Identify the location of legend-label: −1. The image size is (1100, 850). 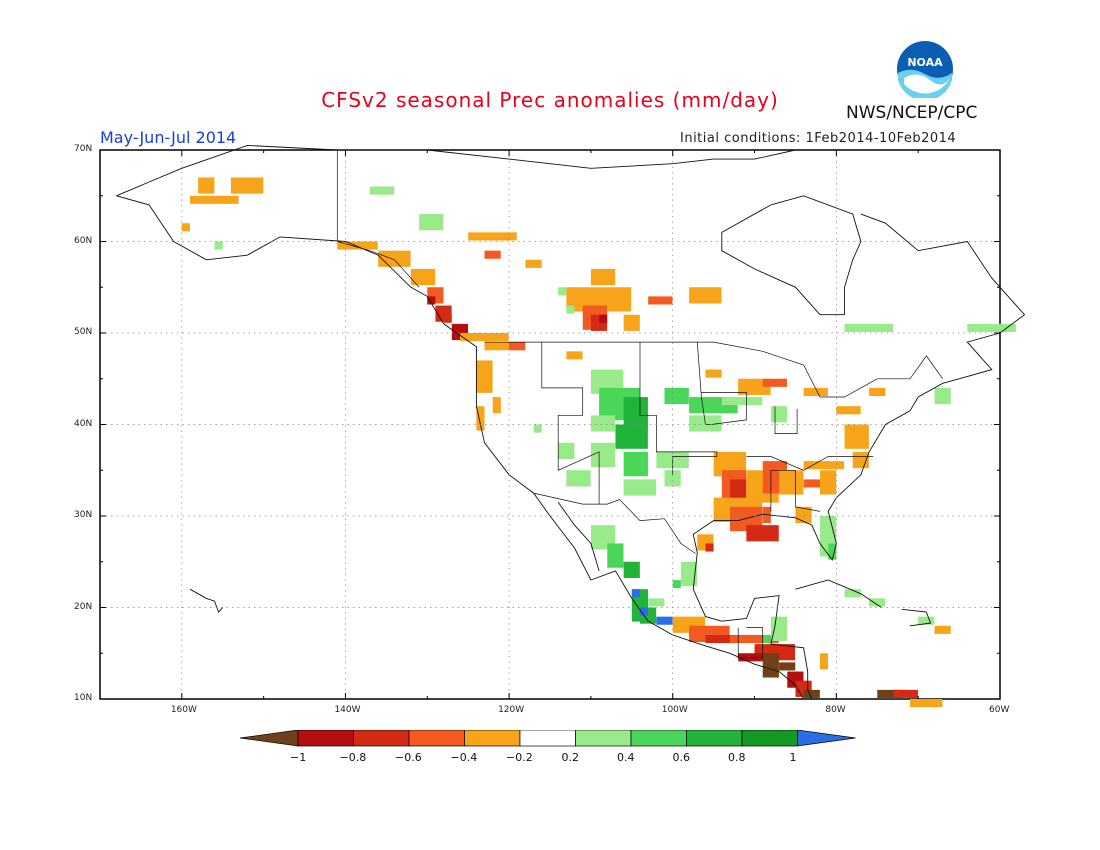
(298, 757).